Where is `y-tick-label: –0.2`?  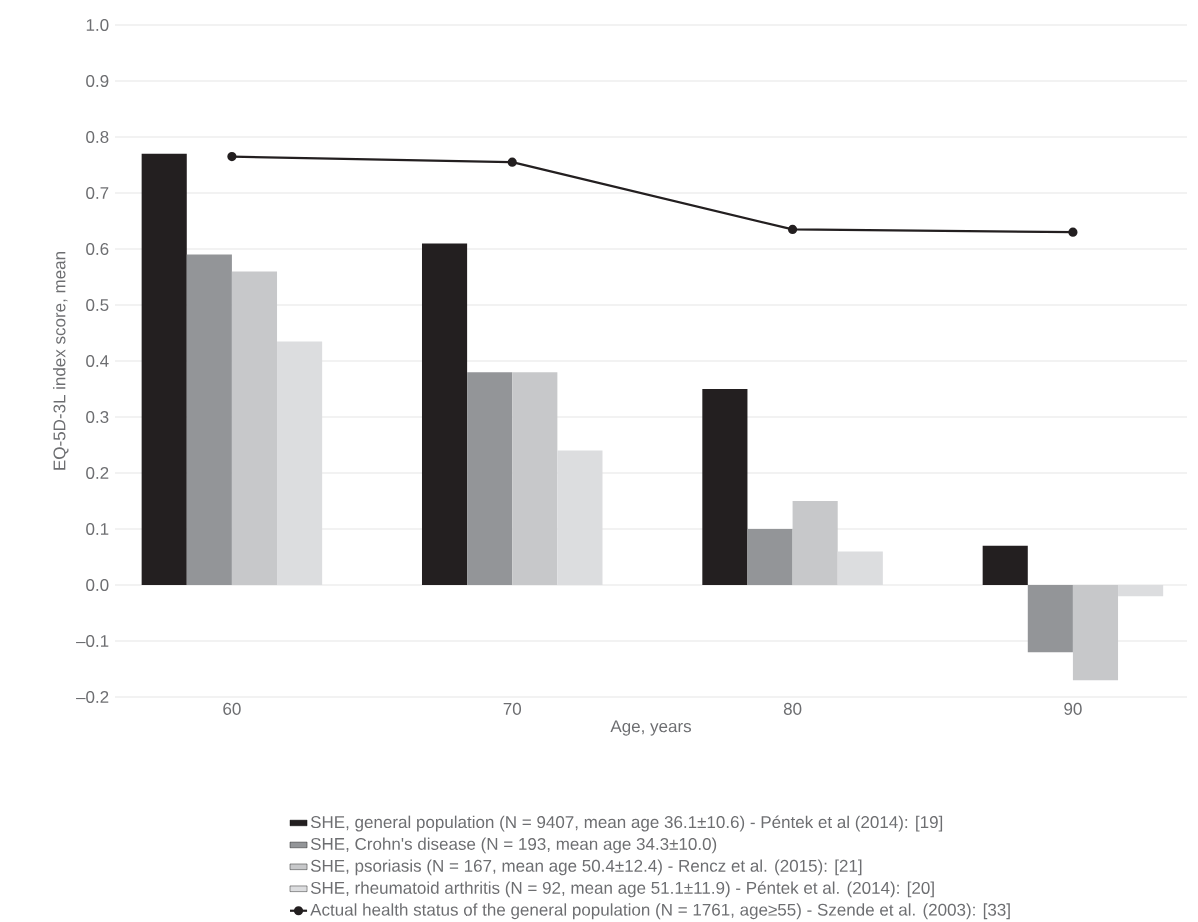
y-tick-label: –0.2 is located at coordinates (92, 696).